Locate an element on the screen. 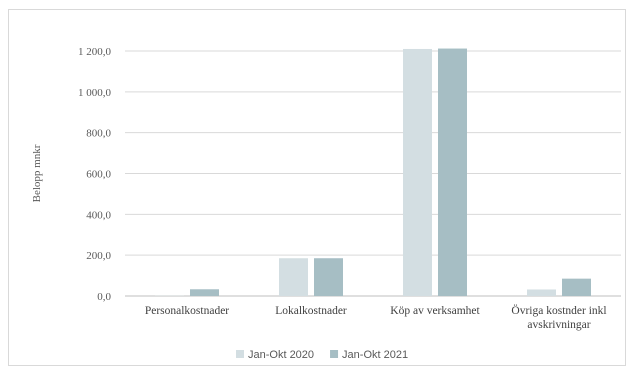 Image resolution: width=635 pixels, height=374 pixels. y-tick-label: 1 200,0 is located at coordinates (95, 52).